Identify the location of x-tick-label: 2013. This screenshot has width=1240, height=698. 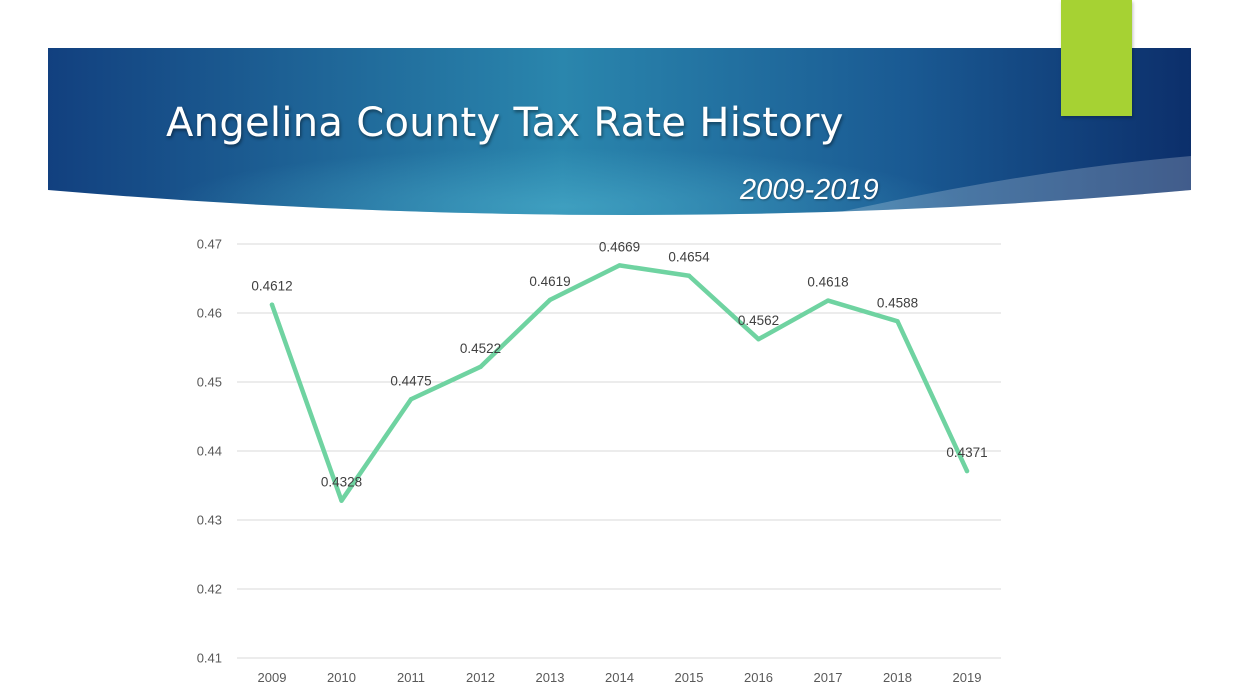
(550, 677).